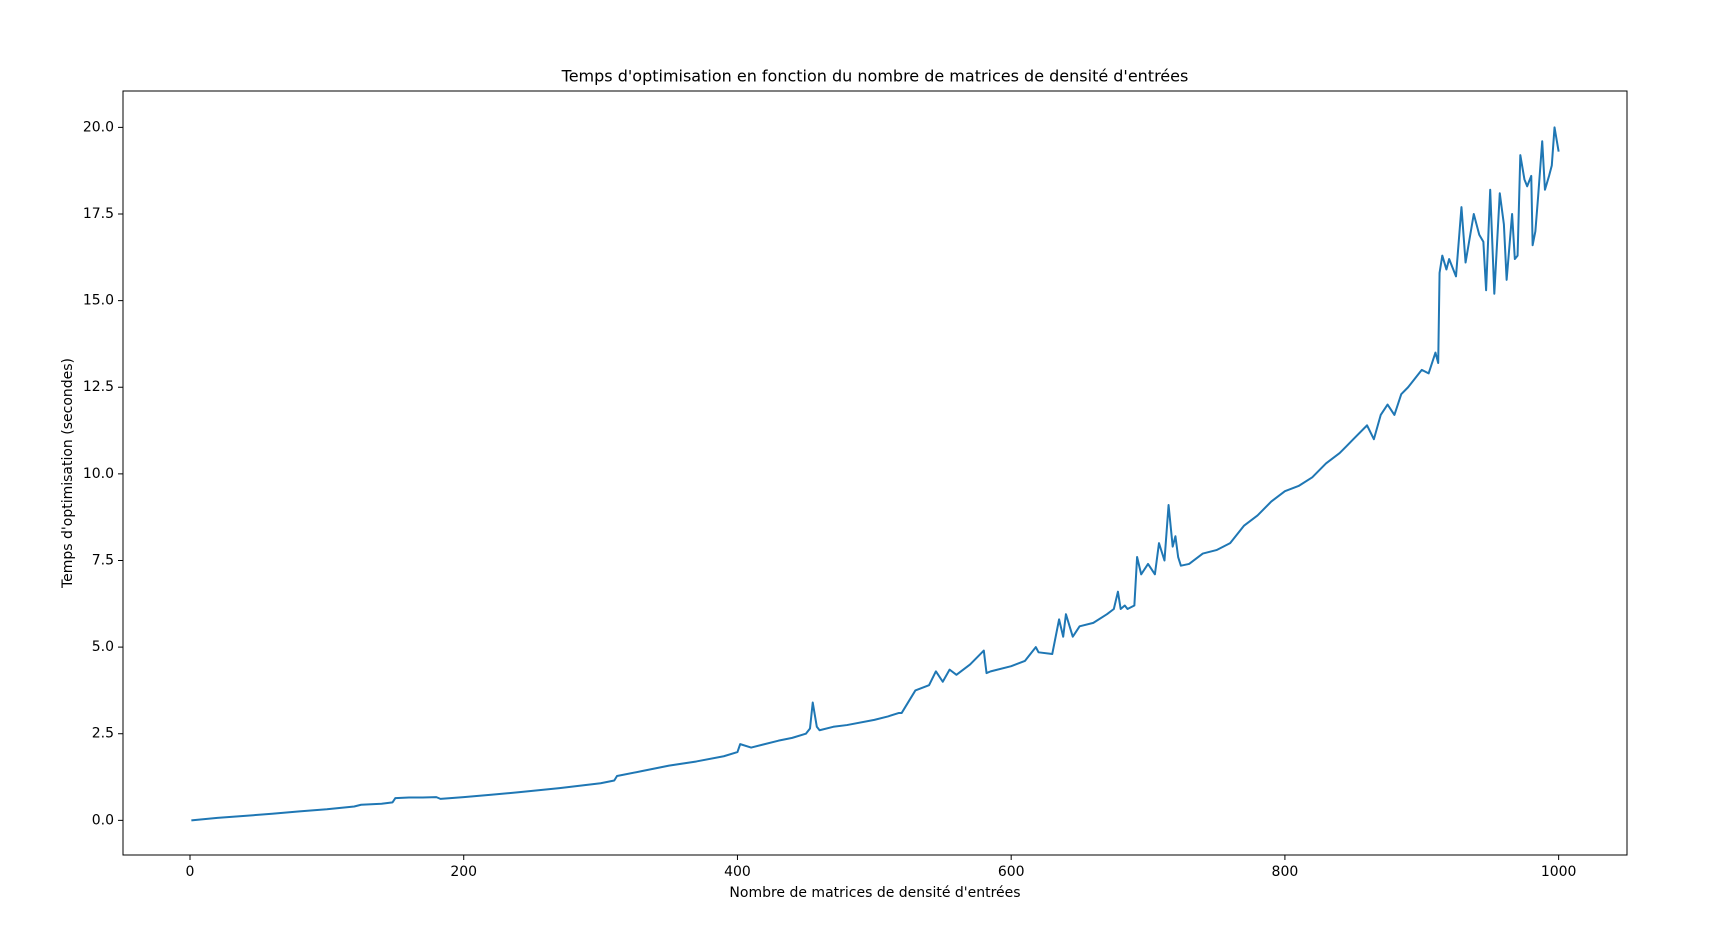 This screenshot has width=1736, height=929. I want to click on y-tick-label: 2.5, so click(103, 734).